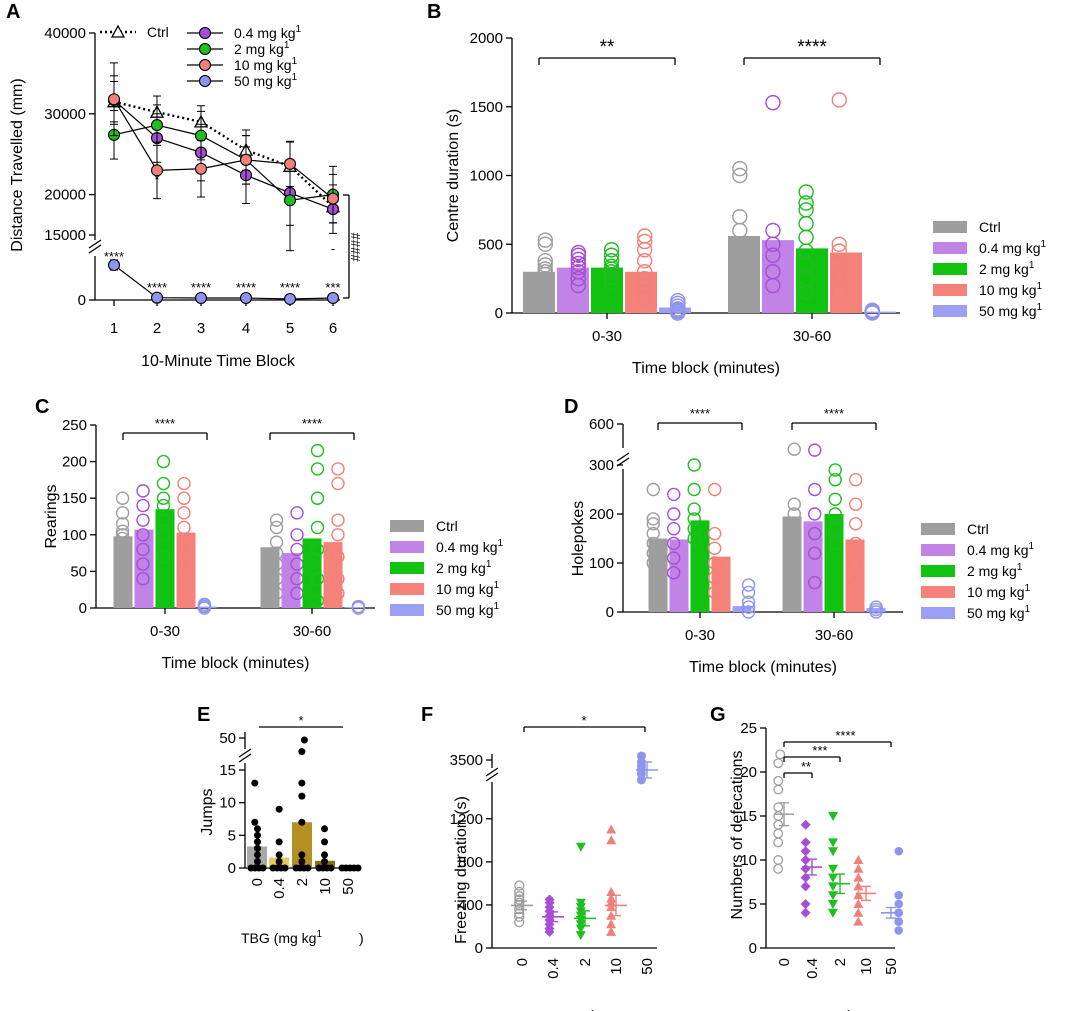 The width and height of the screenshot is (1065, 1011). Describe the element at coordinates (601, 424) in the screenshot. I see `y-tick-label: 600` at that location.